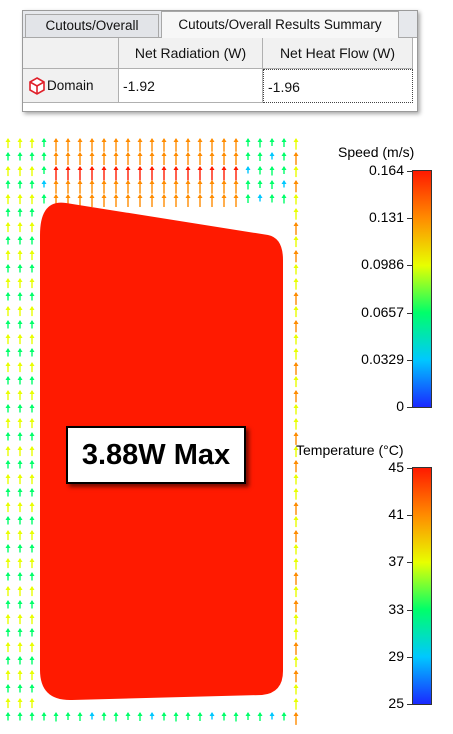 Image resolution: width=453 pixels, height=734 pixels. I want to click on tab-cutouts-overall: Cutouts/Overall, so click(92, 25).